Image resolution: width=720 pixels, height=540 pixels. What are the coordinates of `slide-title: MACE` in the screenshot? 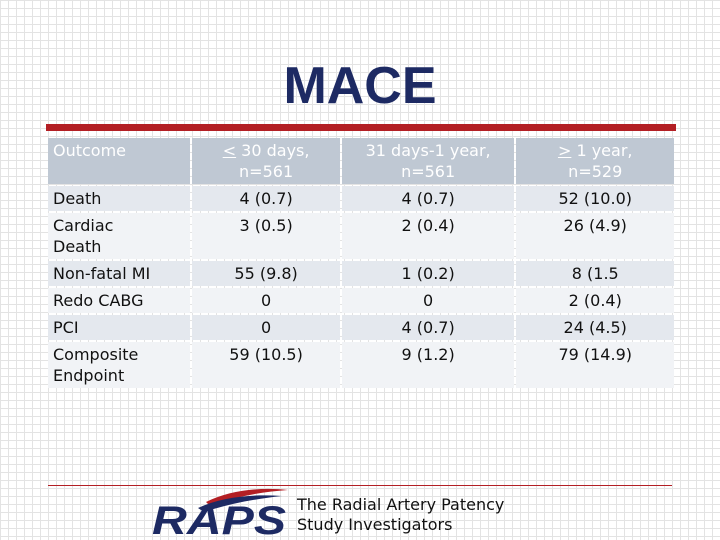 It's located at (360, 86).